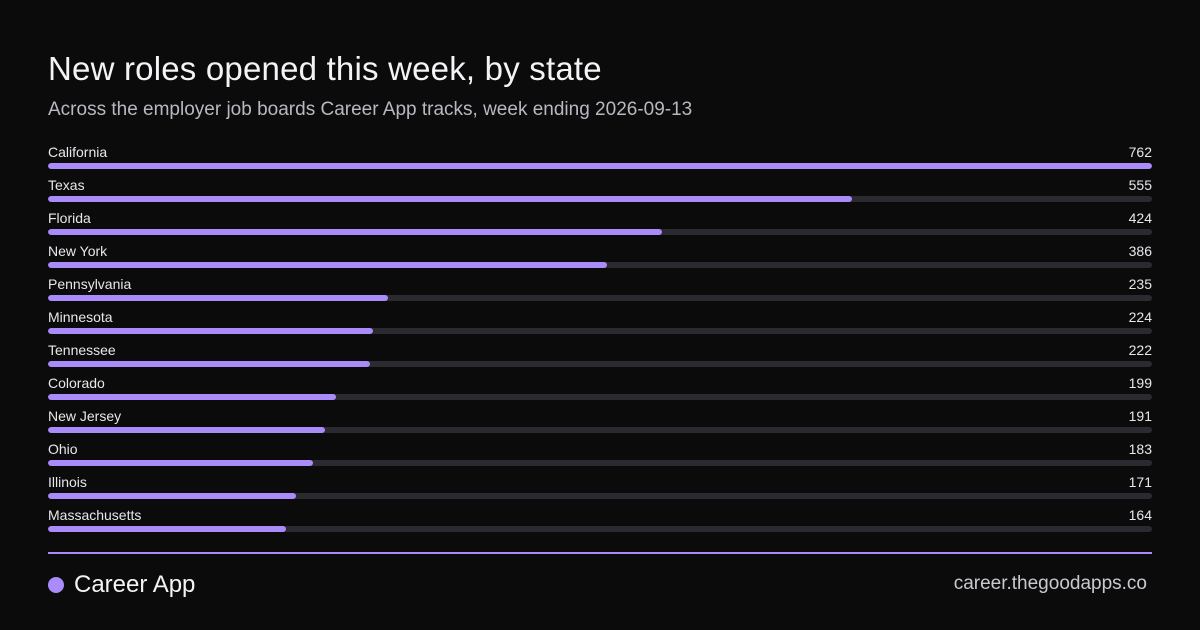 The image size is (1200, 630). Describe the element at coordinates (1140, 152) in the screenshot. I see `bar-value-label: 762` at that location.